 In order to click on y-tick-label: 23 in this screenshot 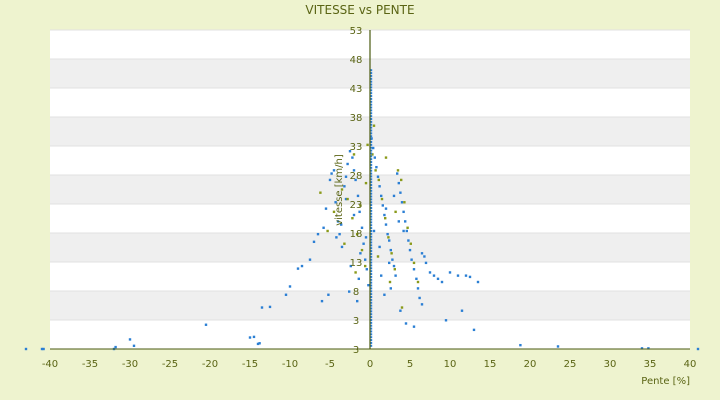, I will do `click(356, 205)`.